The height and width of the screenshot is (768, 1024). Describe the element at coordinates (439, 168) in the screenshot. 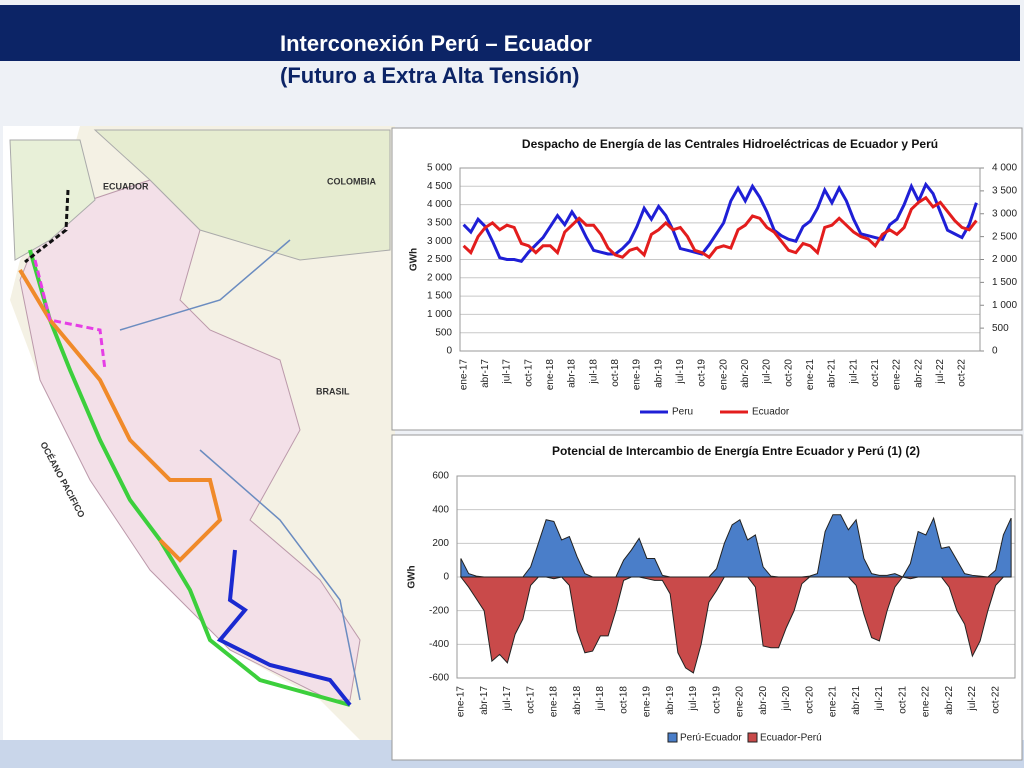

I see `y-tick-label: 5 000` at that location.